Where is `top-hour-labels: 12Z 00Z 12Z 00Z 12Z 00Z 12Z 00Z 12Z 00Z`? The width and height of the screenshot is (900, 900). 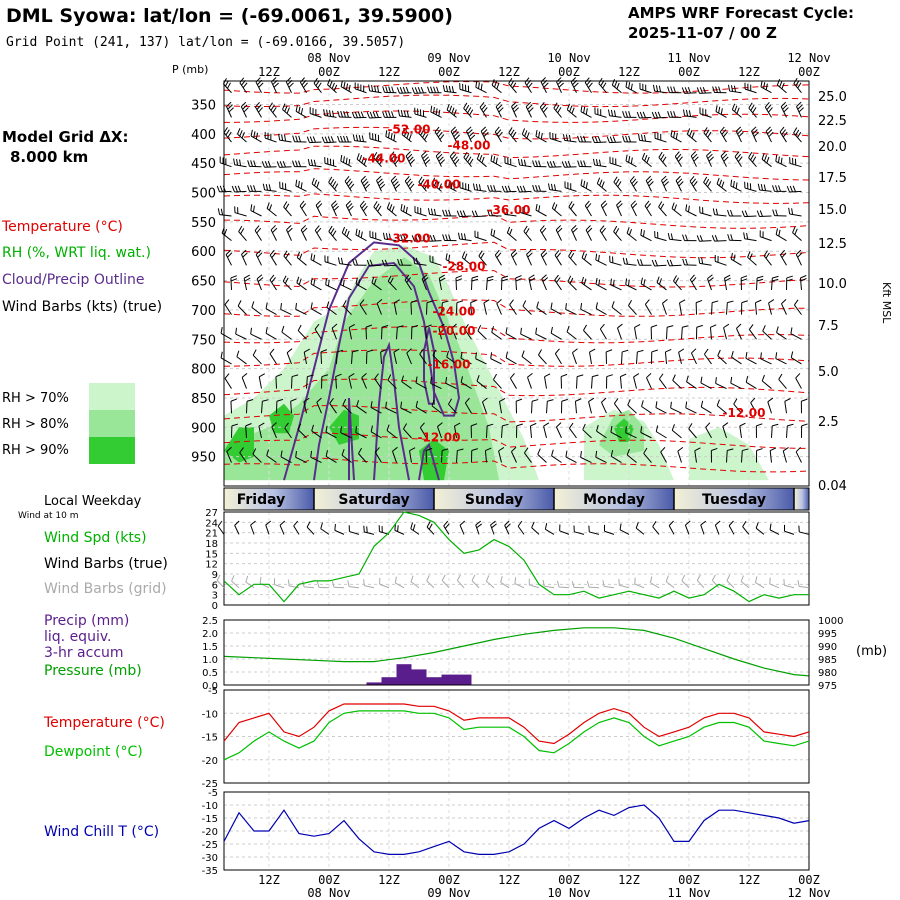 top-hour-labels: 12Z 00Z 12Z 00Z 12Z 00Z 12Z 00Z 12Z 00Z is located at coordinates (539, 72).